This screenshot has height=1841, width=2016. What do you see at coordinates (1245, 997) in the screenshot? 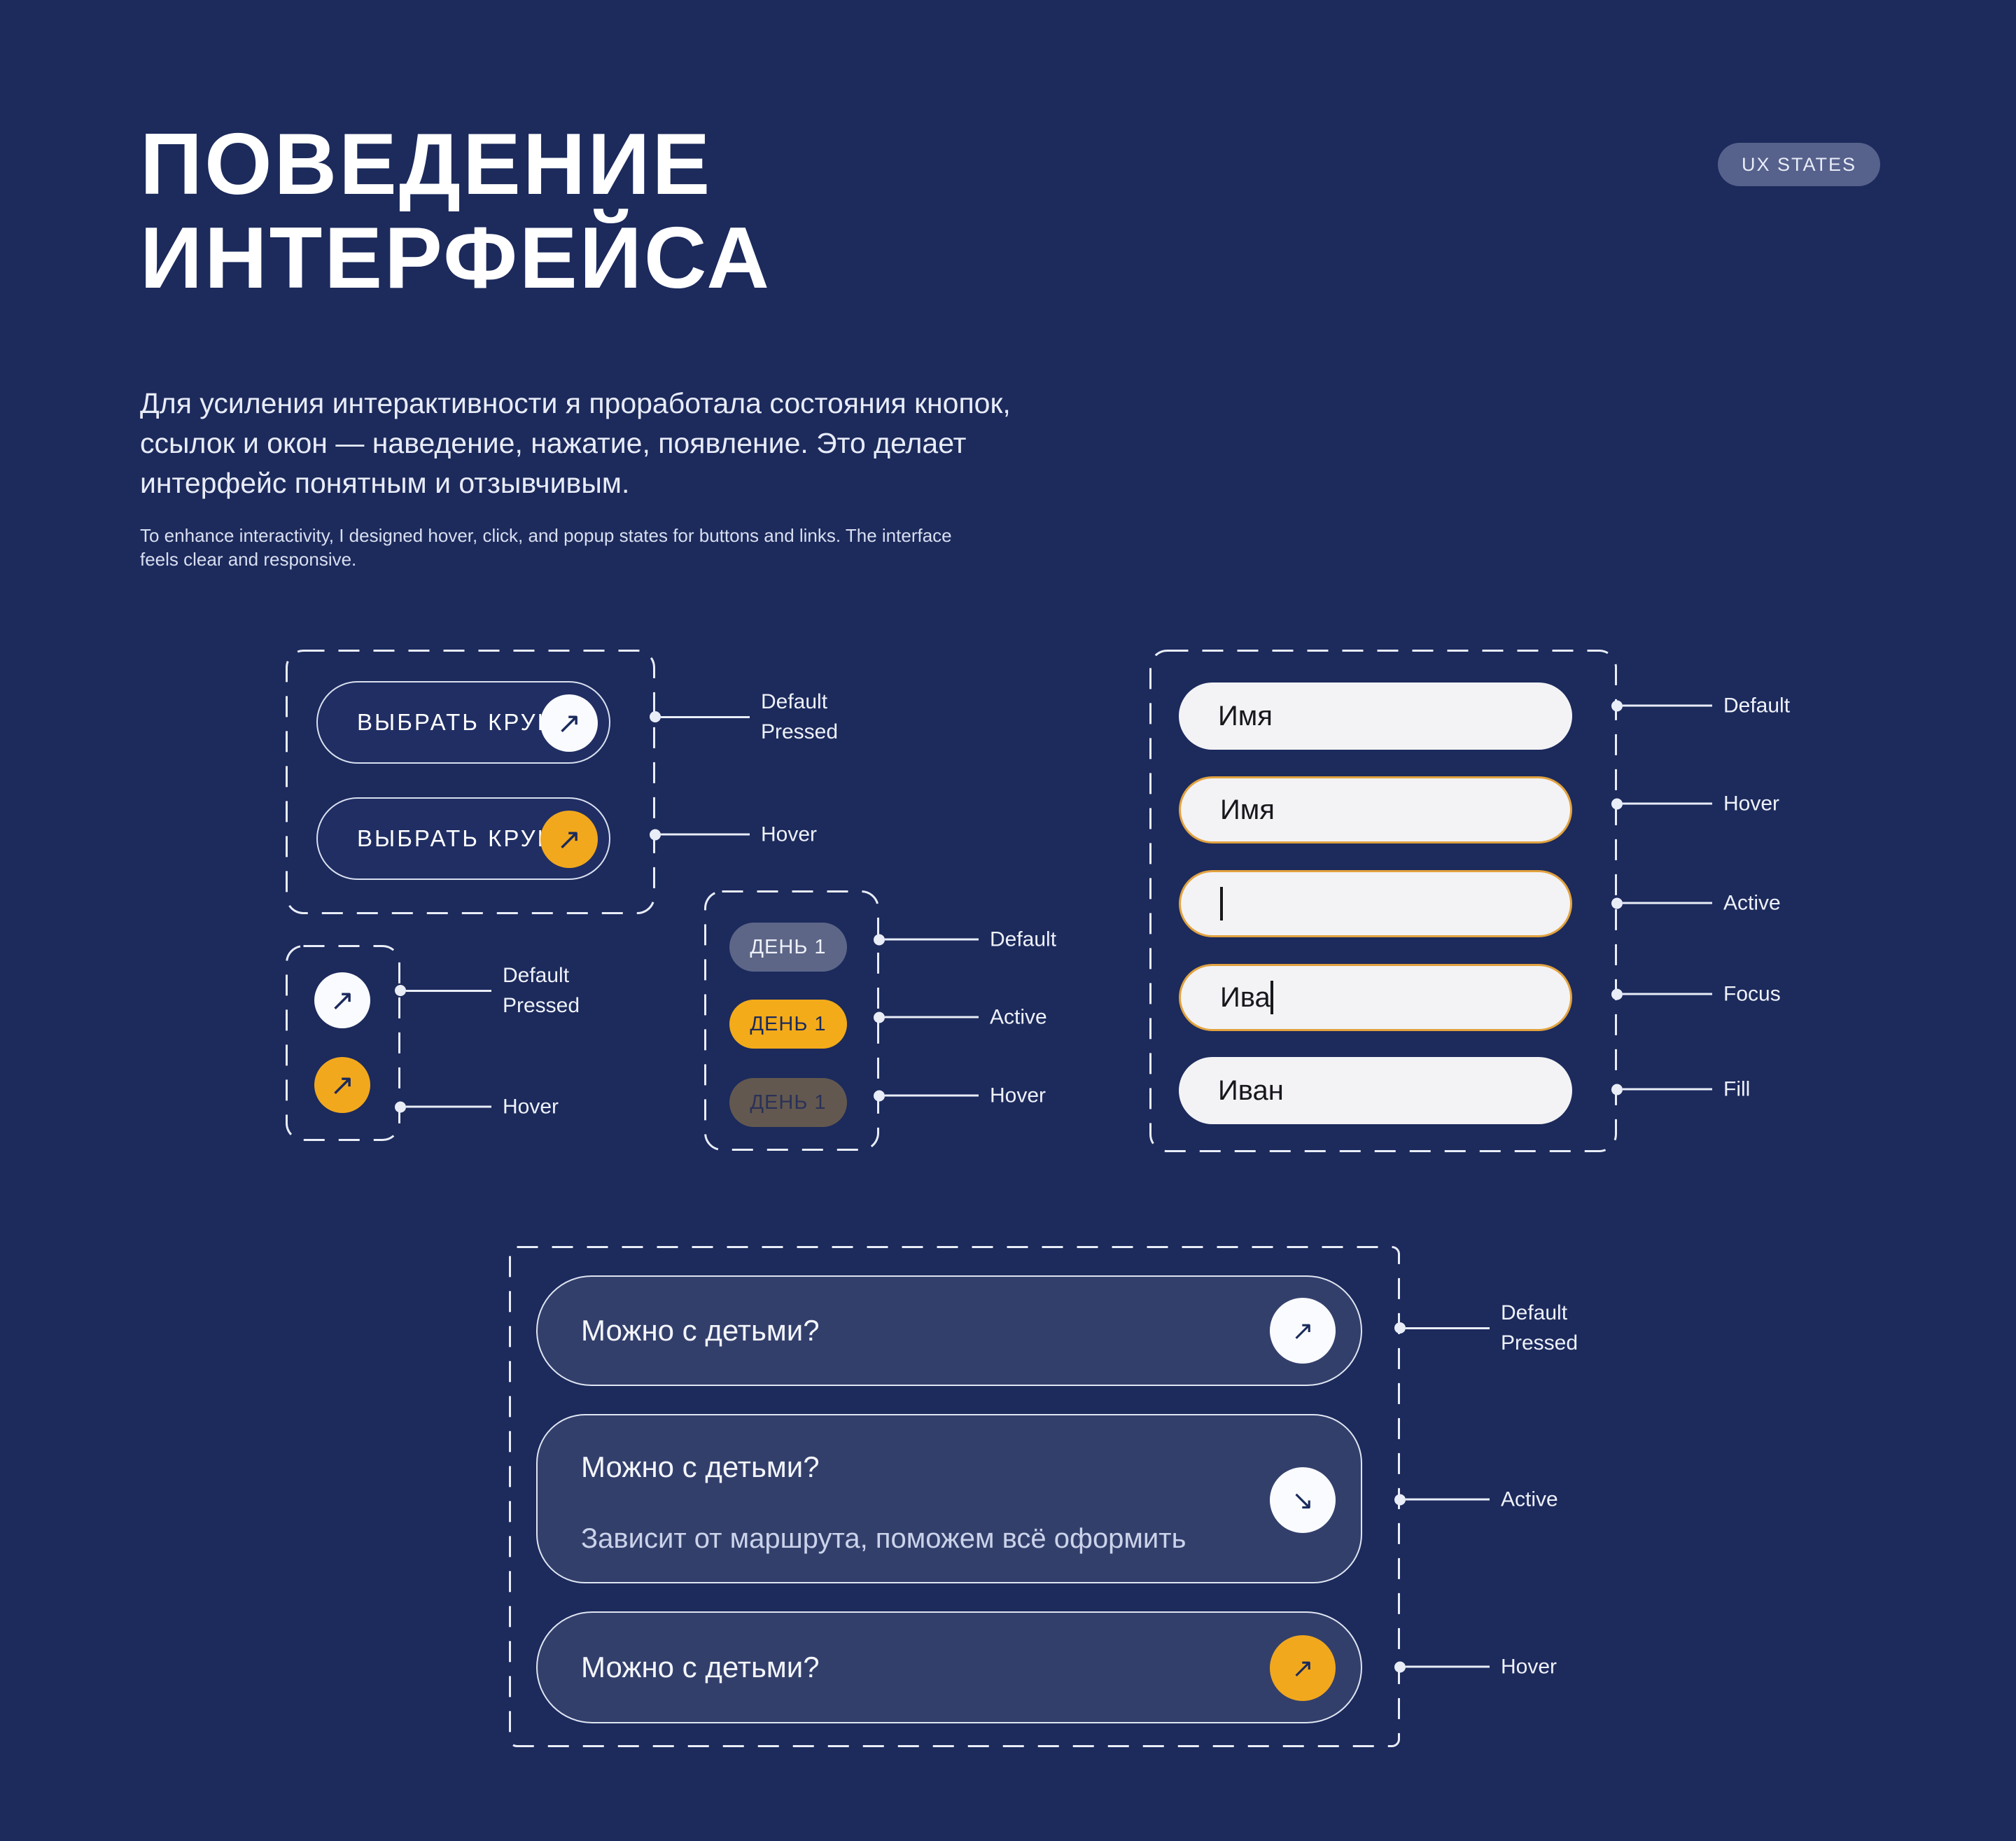
I see `input-value: Ива` at bounding box center [1245, 997].